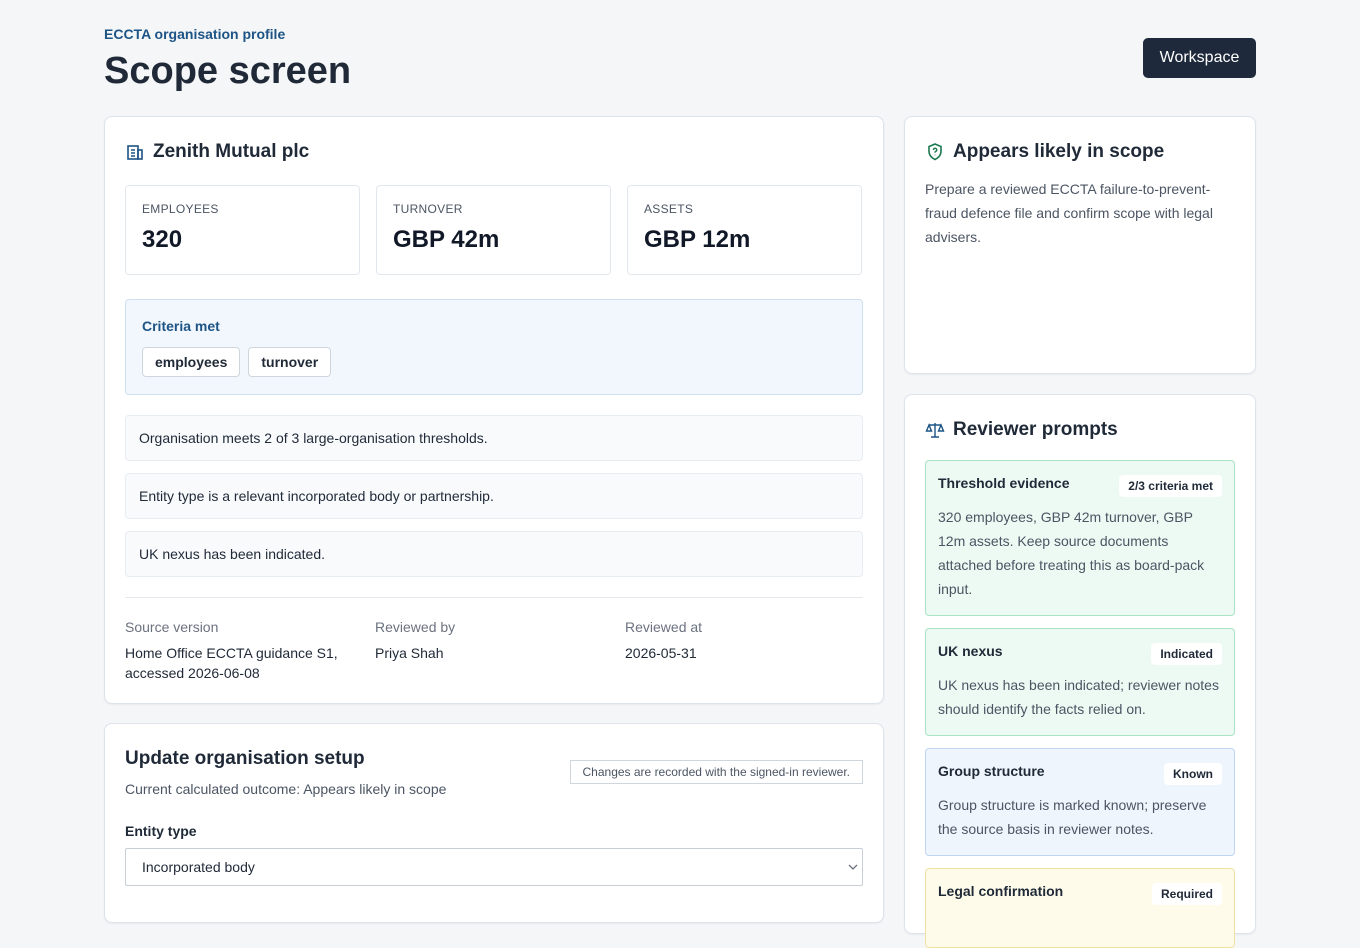 The image size is (1360, 948). I want to click on building-icon, so click(135, 152).